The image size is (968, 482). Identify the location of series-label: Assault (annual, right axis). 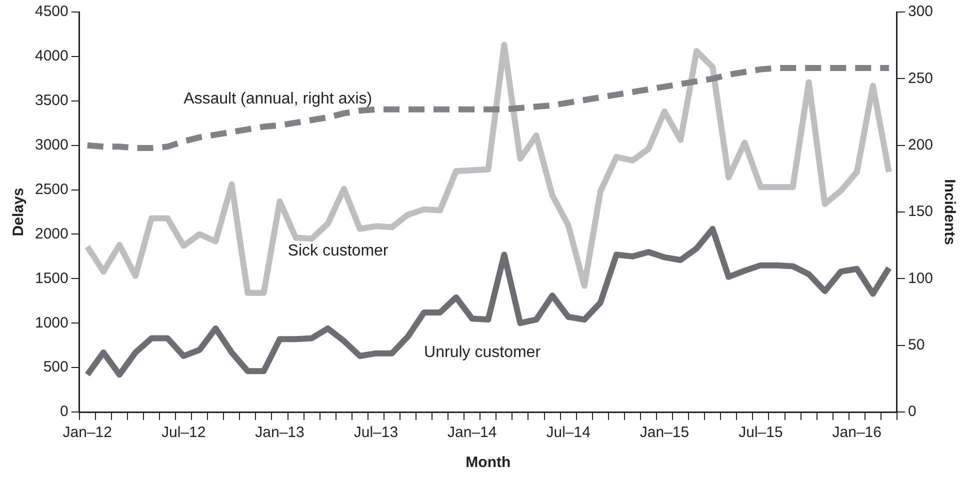
(278, 99).